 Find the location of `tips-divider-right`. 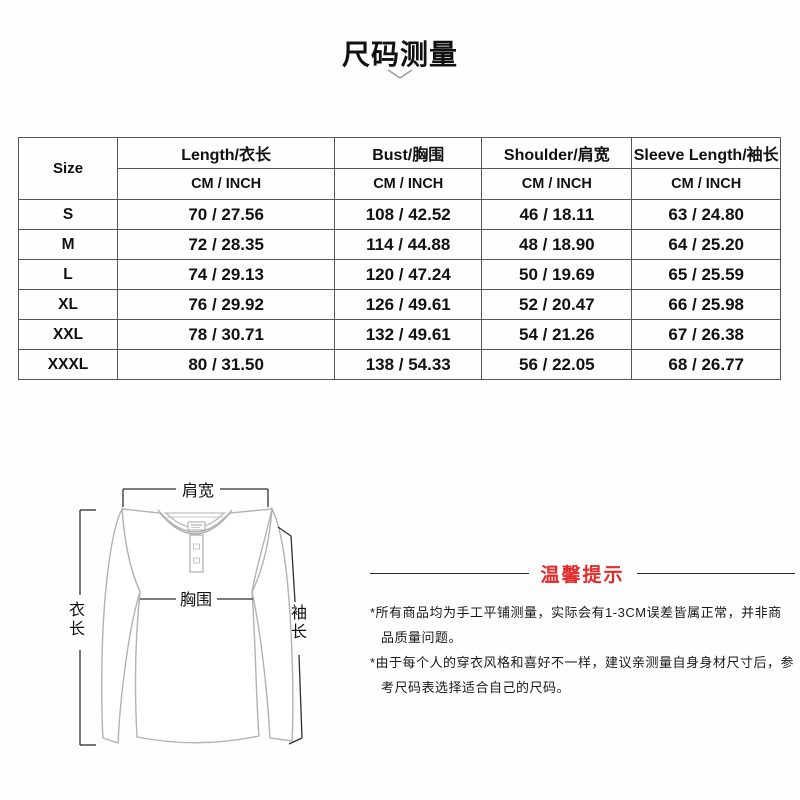

tips-divider-right is located at coordinates (716, 573).